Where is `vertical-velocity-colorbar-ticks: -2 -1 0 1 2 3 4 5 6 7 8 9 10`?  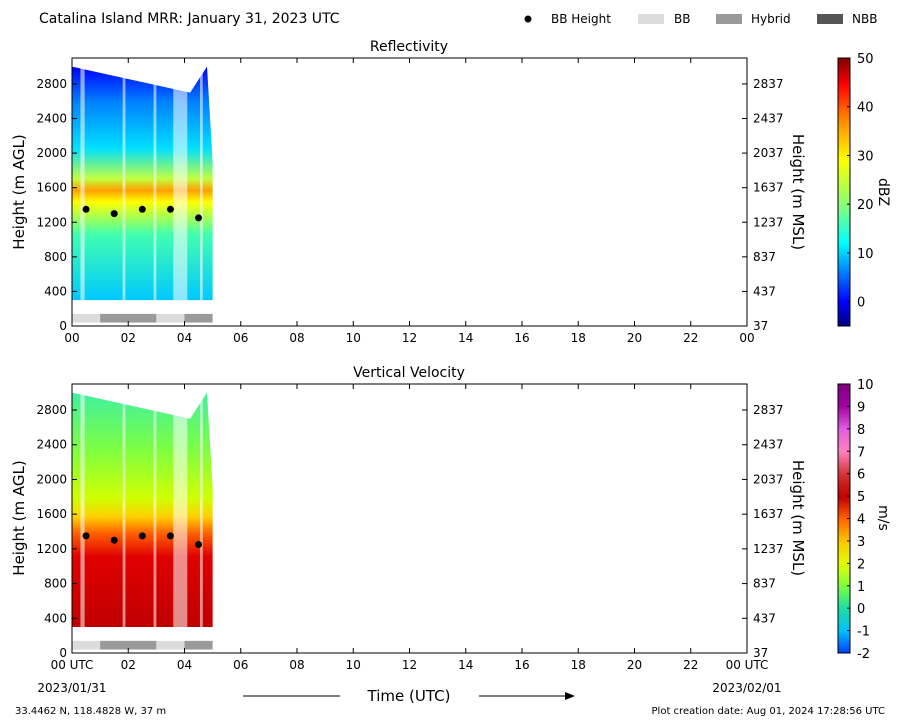 vertical-velocity-colorbar-ticks: -2 -1 0 1 2 3 4 5 6 7 8 9 10 is located at coordinates (860, 520).